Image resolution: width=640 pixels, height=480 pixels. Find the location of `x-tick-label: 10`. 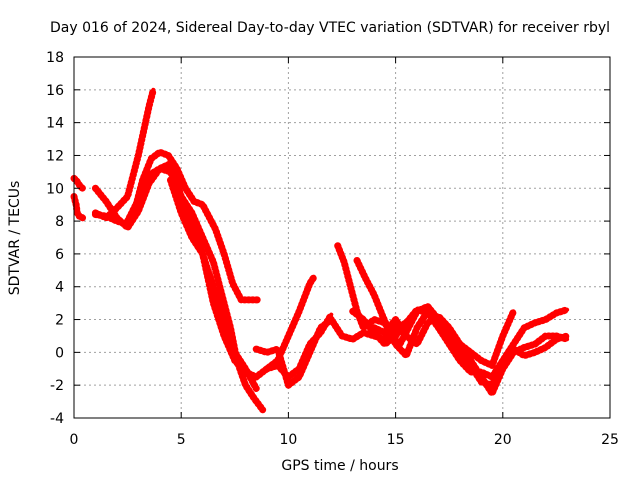

x-tick-label: 10 is located at coordinates (288, 440).